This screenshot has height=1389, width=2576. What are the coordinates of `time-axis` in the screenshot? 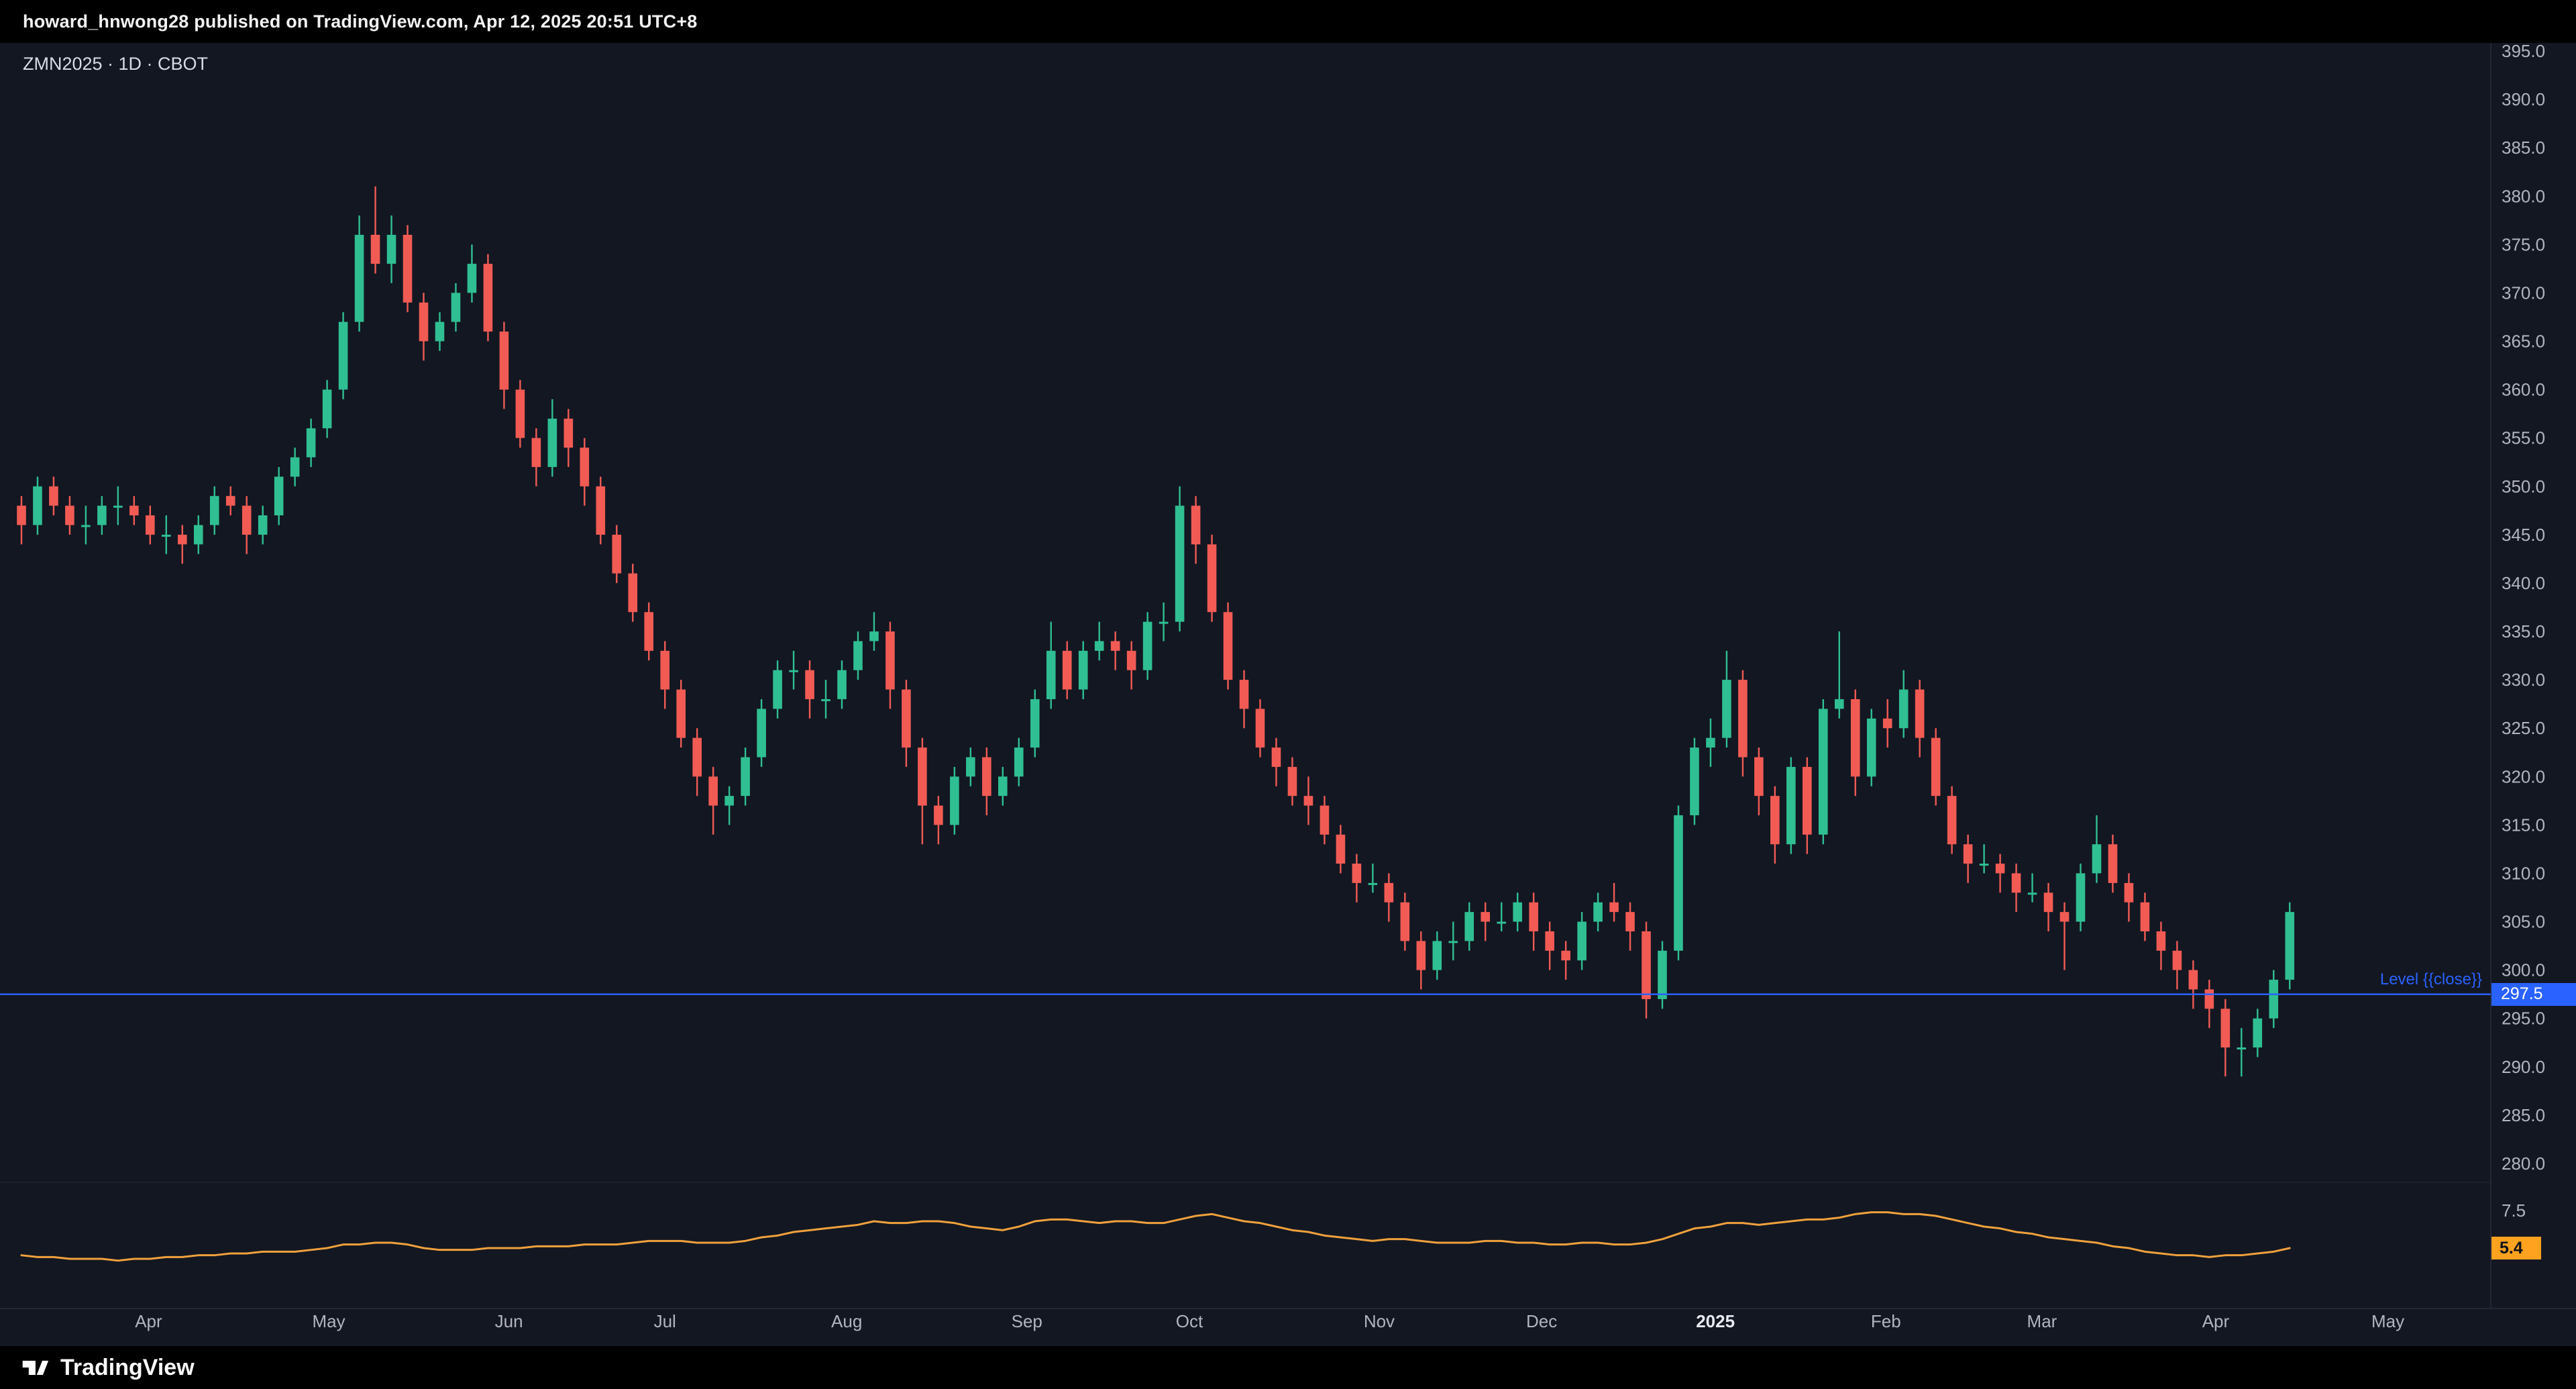 It's located at (1288, 1327).